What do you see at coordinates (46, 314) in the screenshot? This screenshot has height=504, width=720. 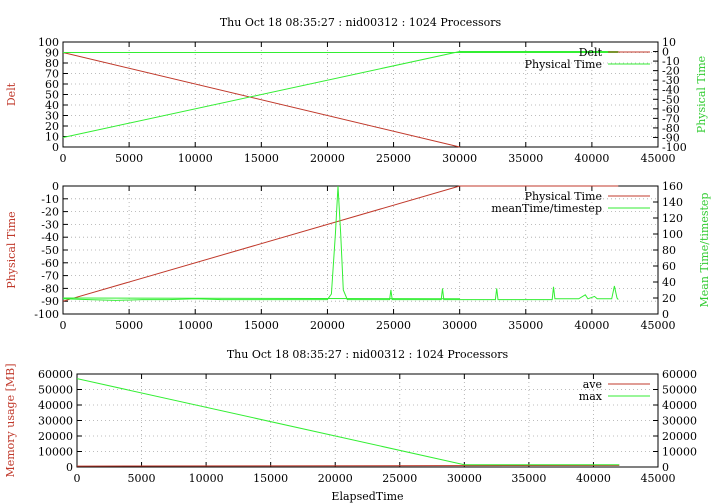 I see `y-left-tick-label: -100` at bounding box center [46, 314].